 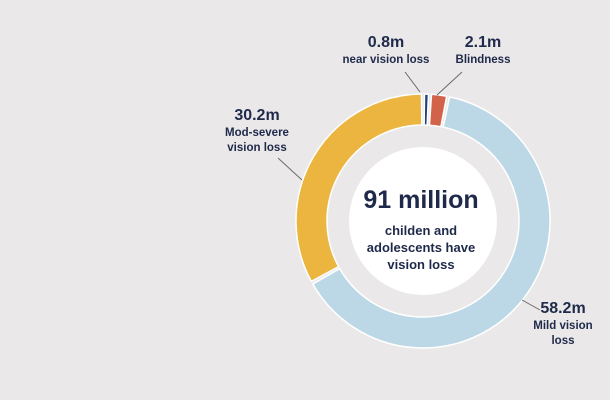 What do you see at coordinates (421, 247) in the screenshot?
I see `center-subtext-line-2: adolescents have` at bounding box center [421, 247].